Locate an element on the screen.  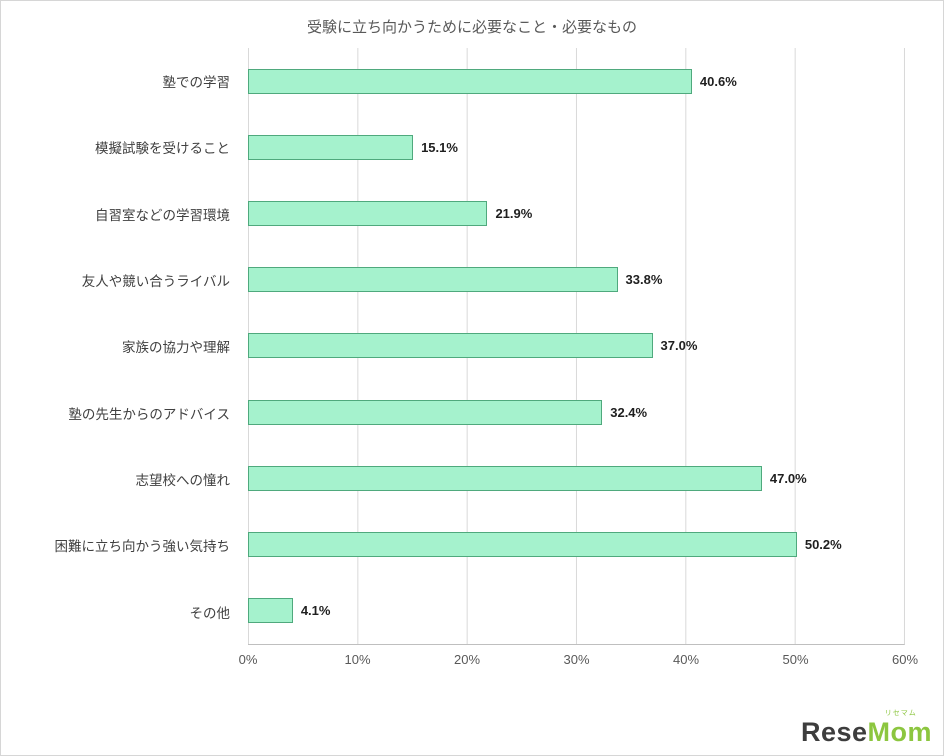
x-tick-label: 50% is located at coordinates (795, 659).